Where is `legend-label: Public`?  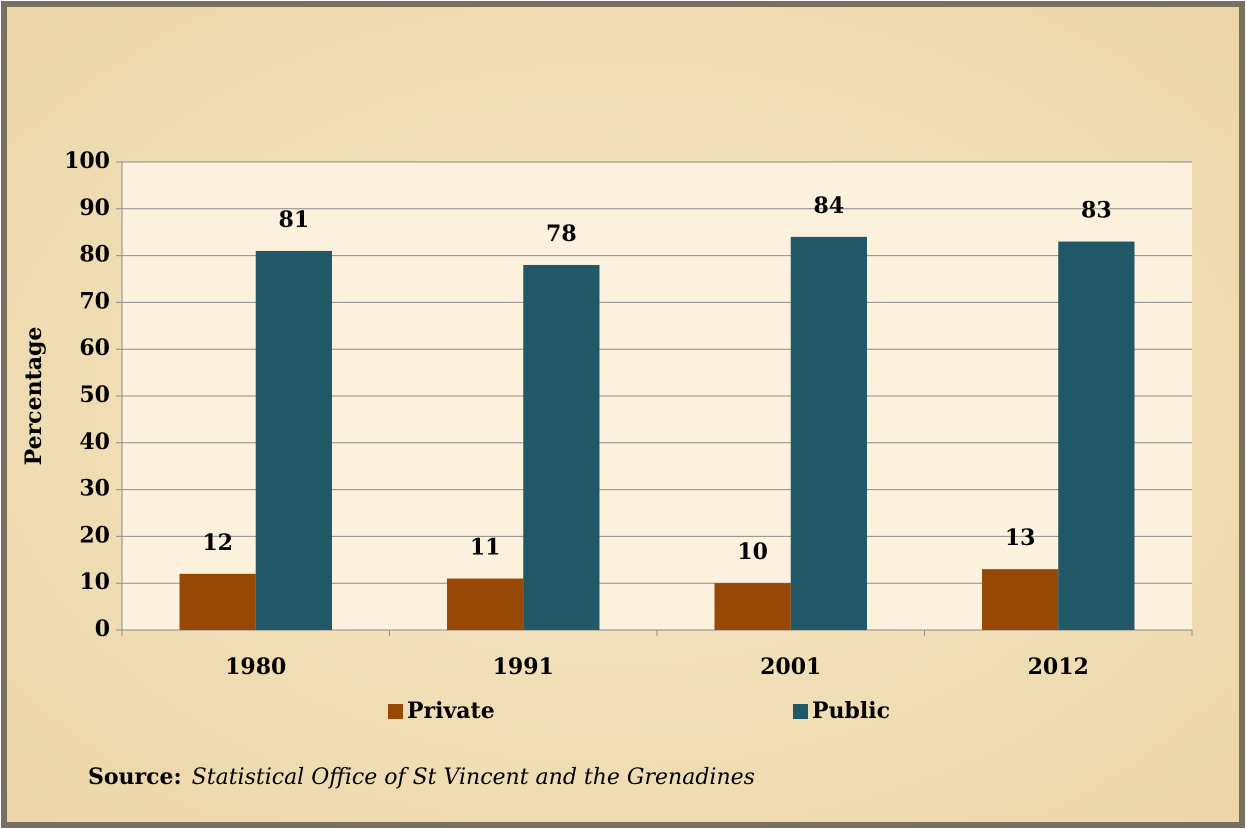
legend-label: Public is located at coordinates (851, 711).